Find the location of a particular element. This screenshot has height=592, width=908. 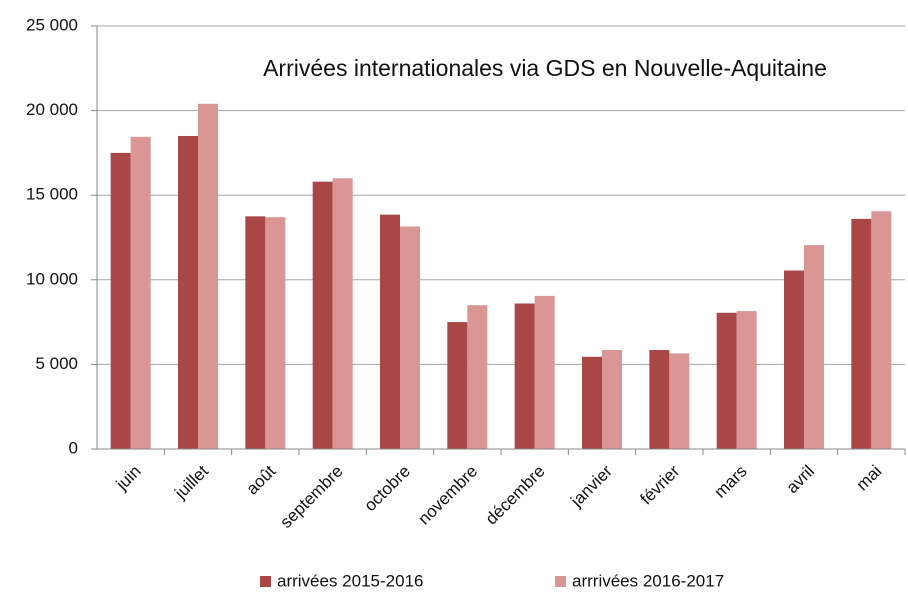

y-tick-label: 5 000 is located at coordinates (56, 363).